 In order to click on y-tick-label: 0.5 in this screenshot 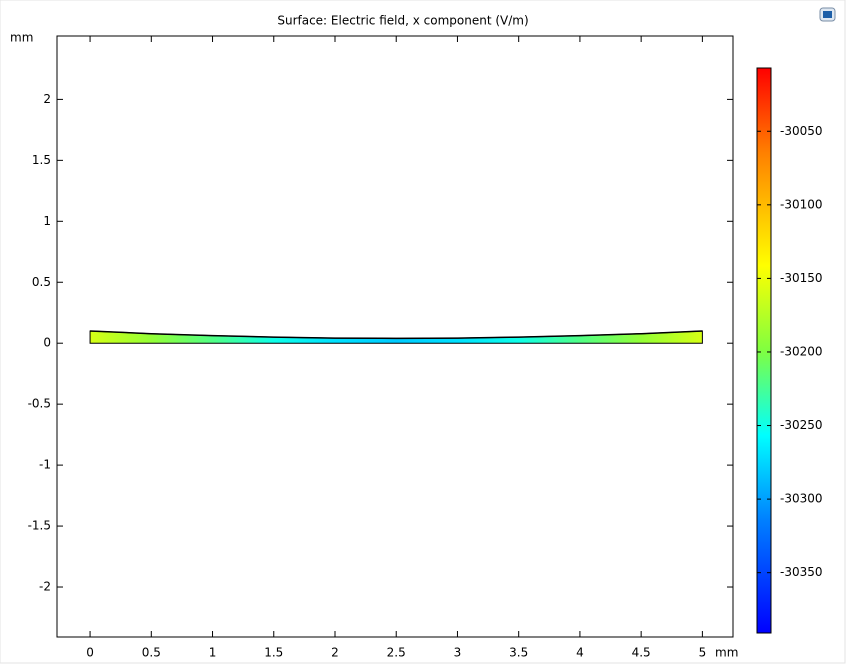, I will do `click(41, 282)`.